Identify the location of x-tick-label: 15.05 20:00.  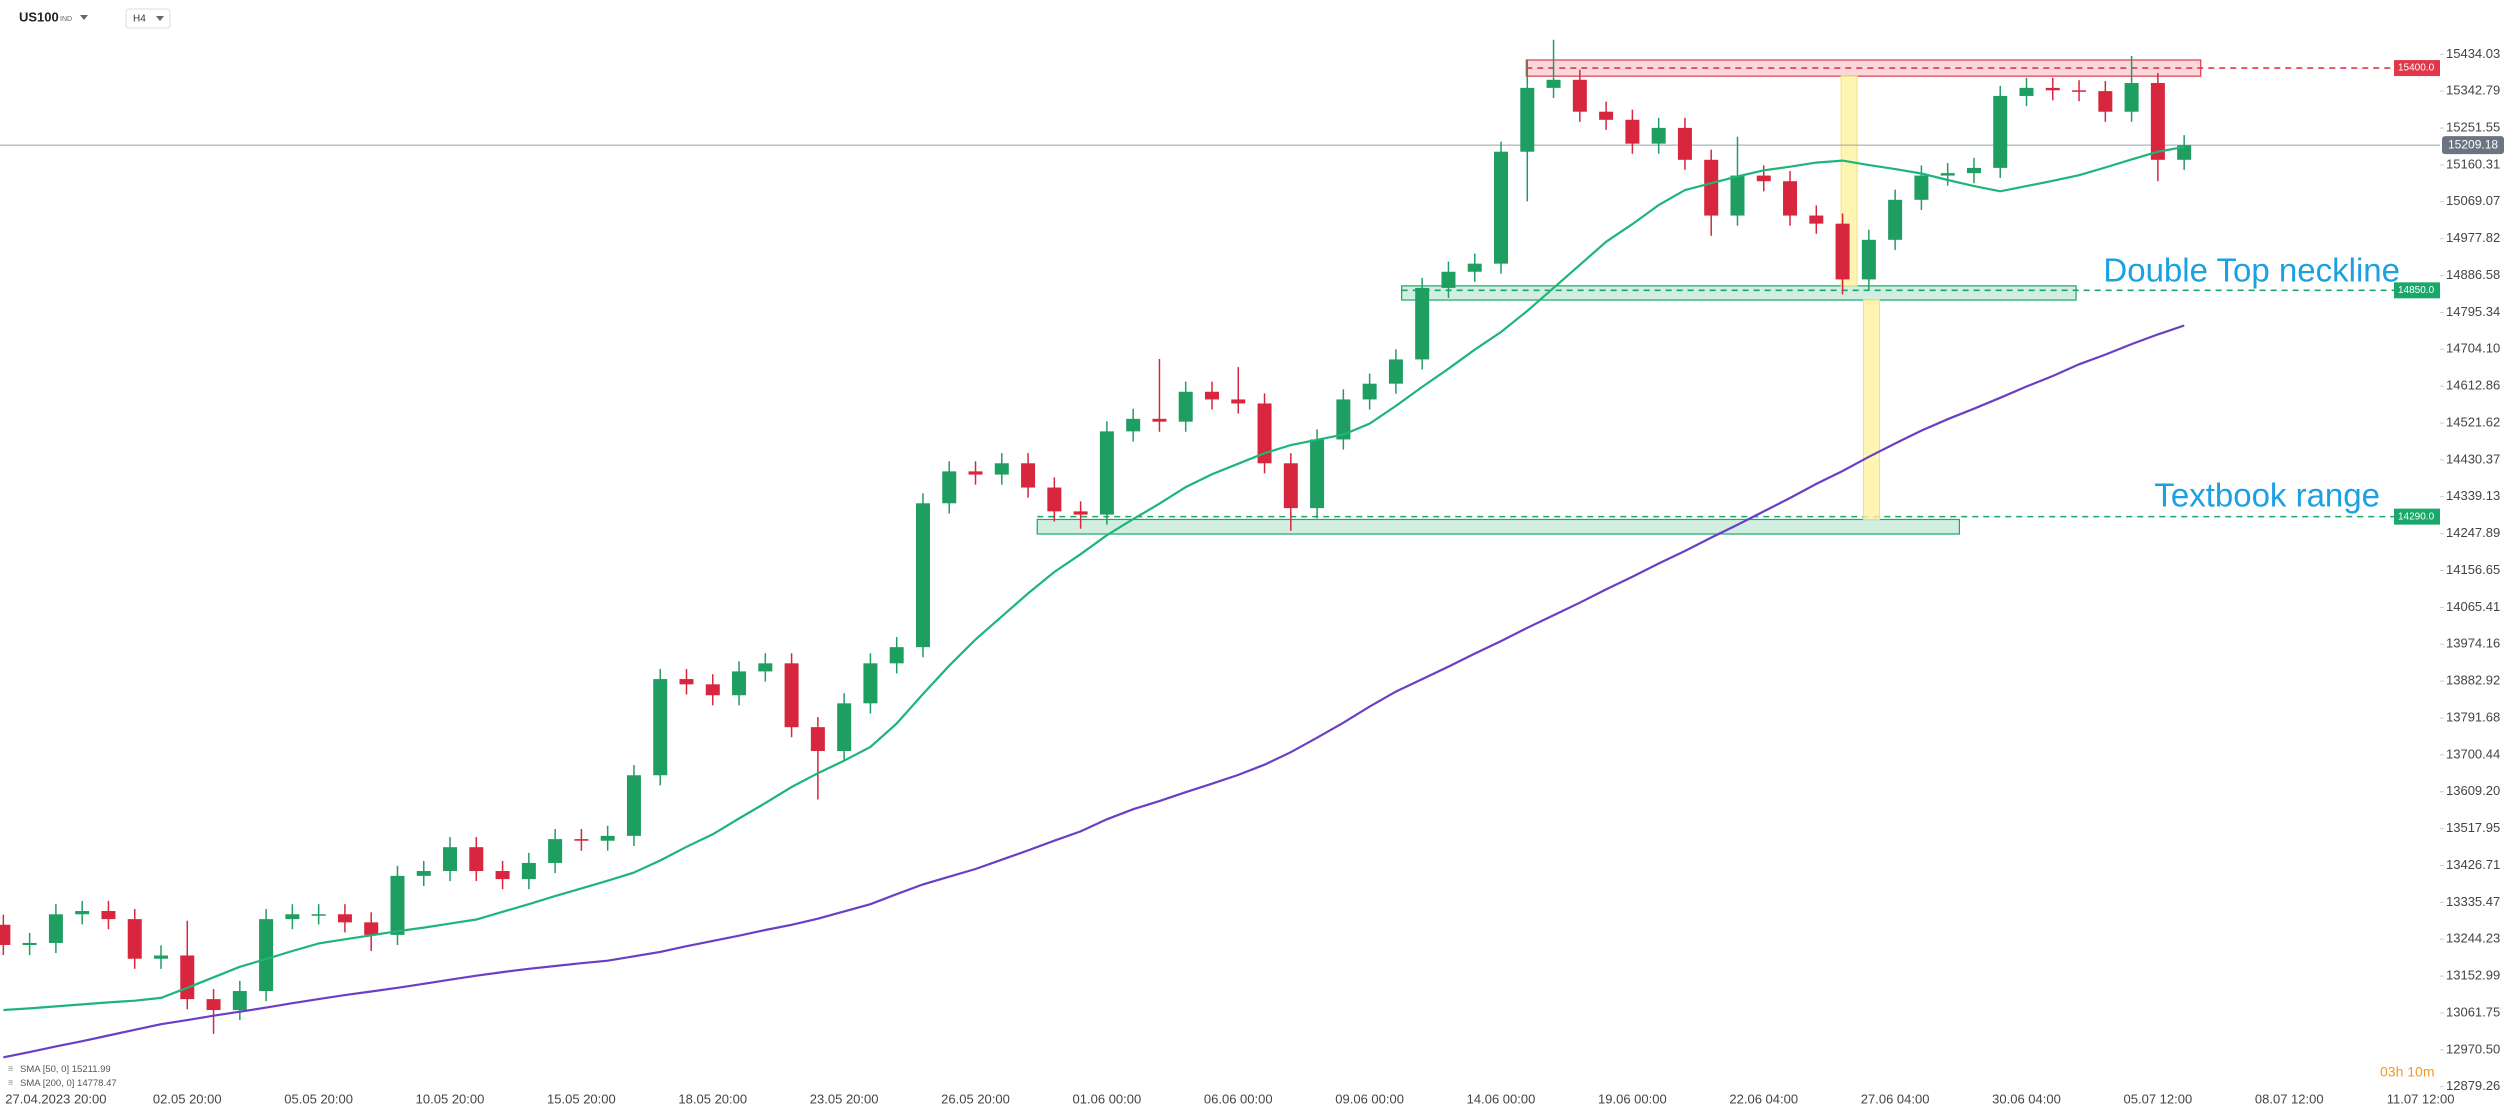
(581, 1098).